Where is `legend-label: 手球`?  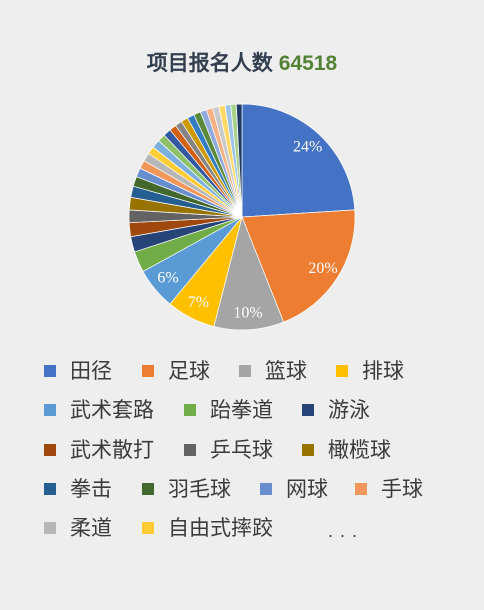 legend-label: 手球 is located at coordinates (402, 489).